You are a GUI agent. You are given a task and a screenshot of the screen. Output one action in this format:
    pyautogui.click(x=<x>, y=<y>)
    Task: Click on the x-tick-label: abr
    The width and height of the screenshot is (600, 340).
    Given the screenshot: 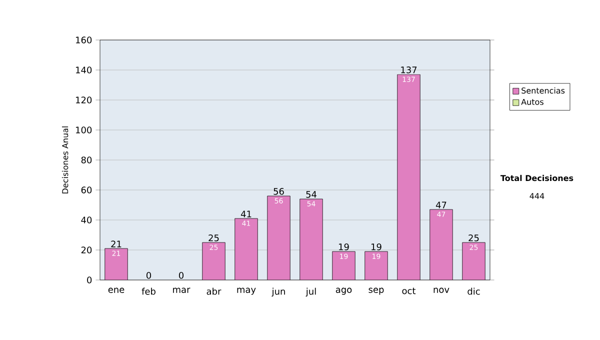 What is the action you would take?
    pyautogui.click(x=214, y=291)
    